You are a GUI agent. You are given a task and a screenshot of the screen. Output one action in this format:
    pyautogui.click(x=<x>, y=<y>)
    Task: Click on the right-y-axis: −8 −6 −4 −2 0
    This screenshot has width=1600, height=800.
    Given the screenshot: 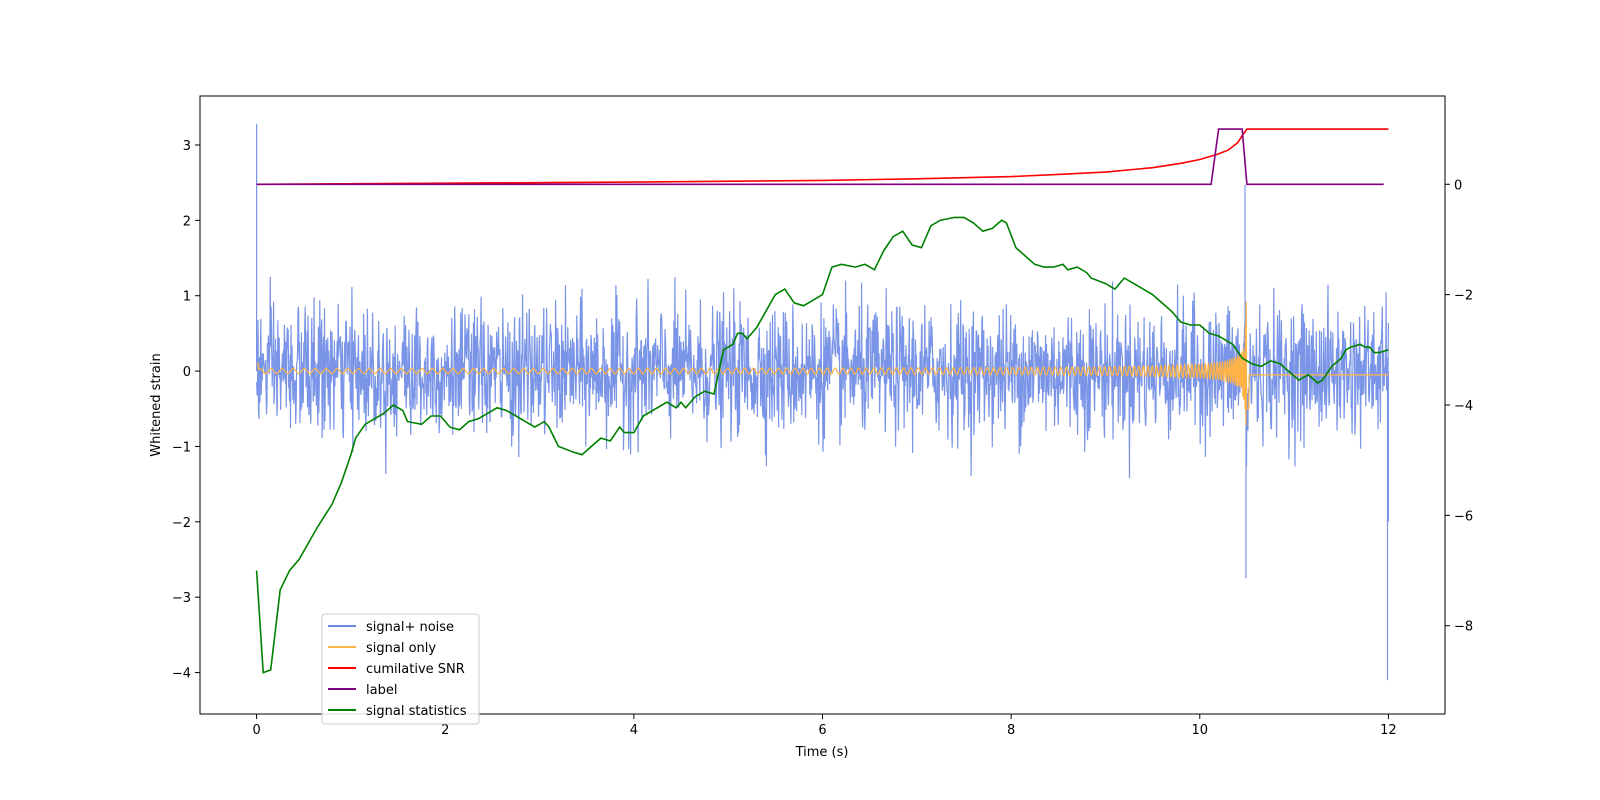 What is the action you would take?
    pyautogui.click(x=1459, y=406)
    